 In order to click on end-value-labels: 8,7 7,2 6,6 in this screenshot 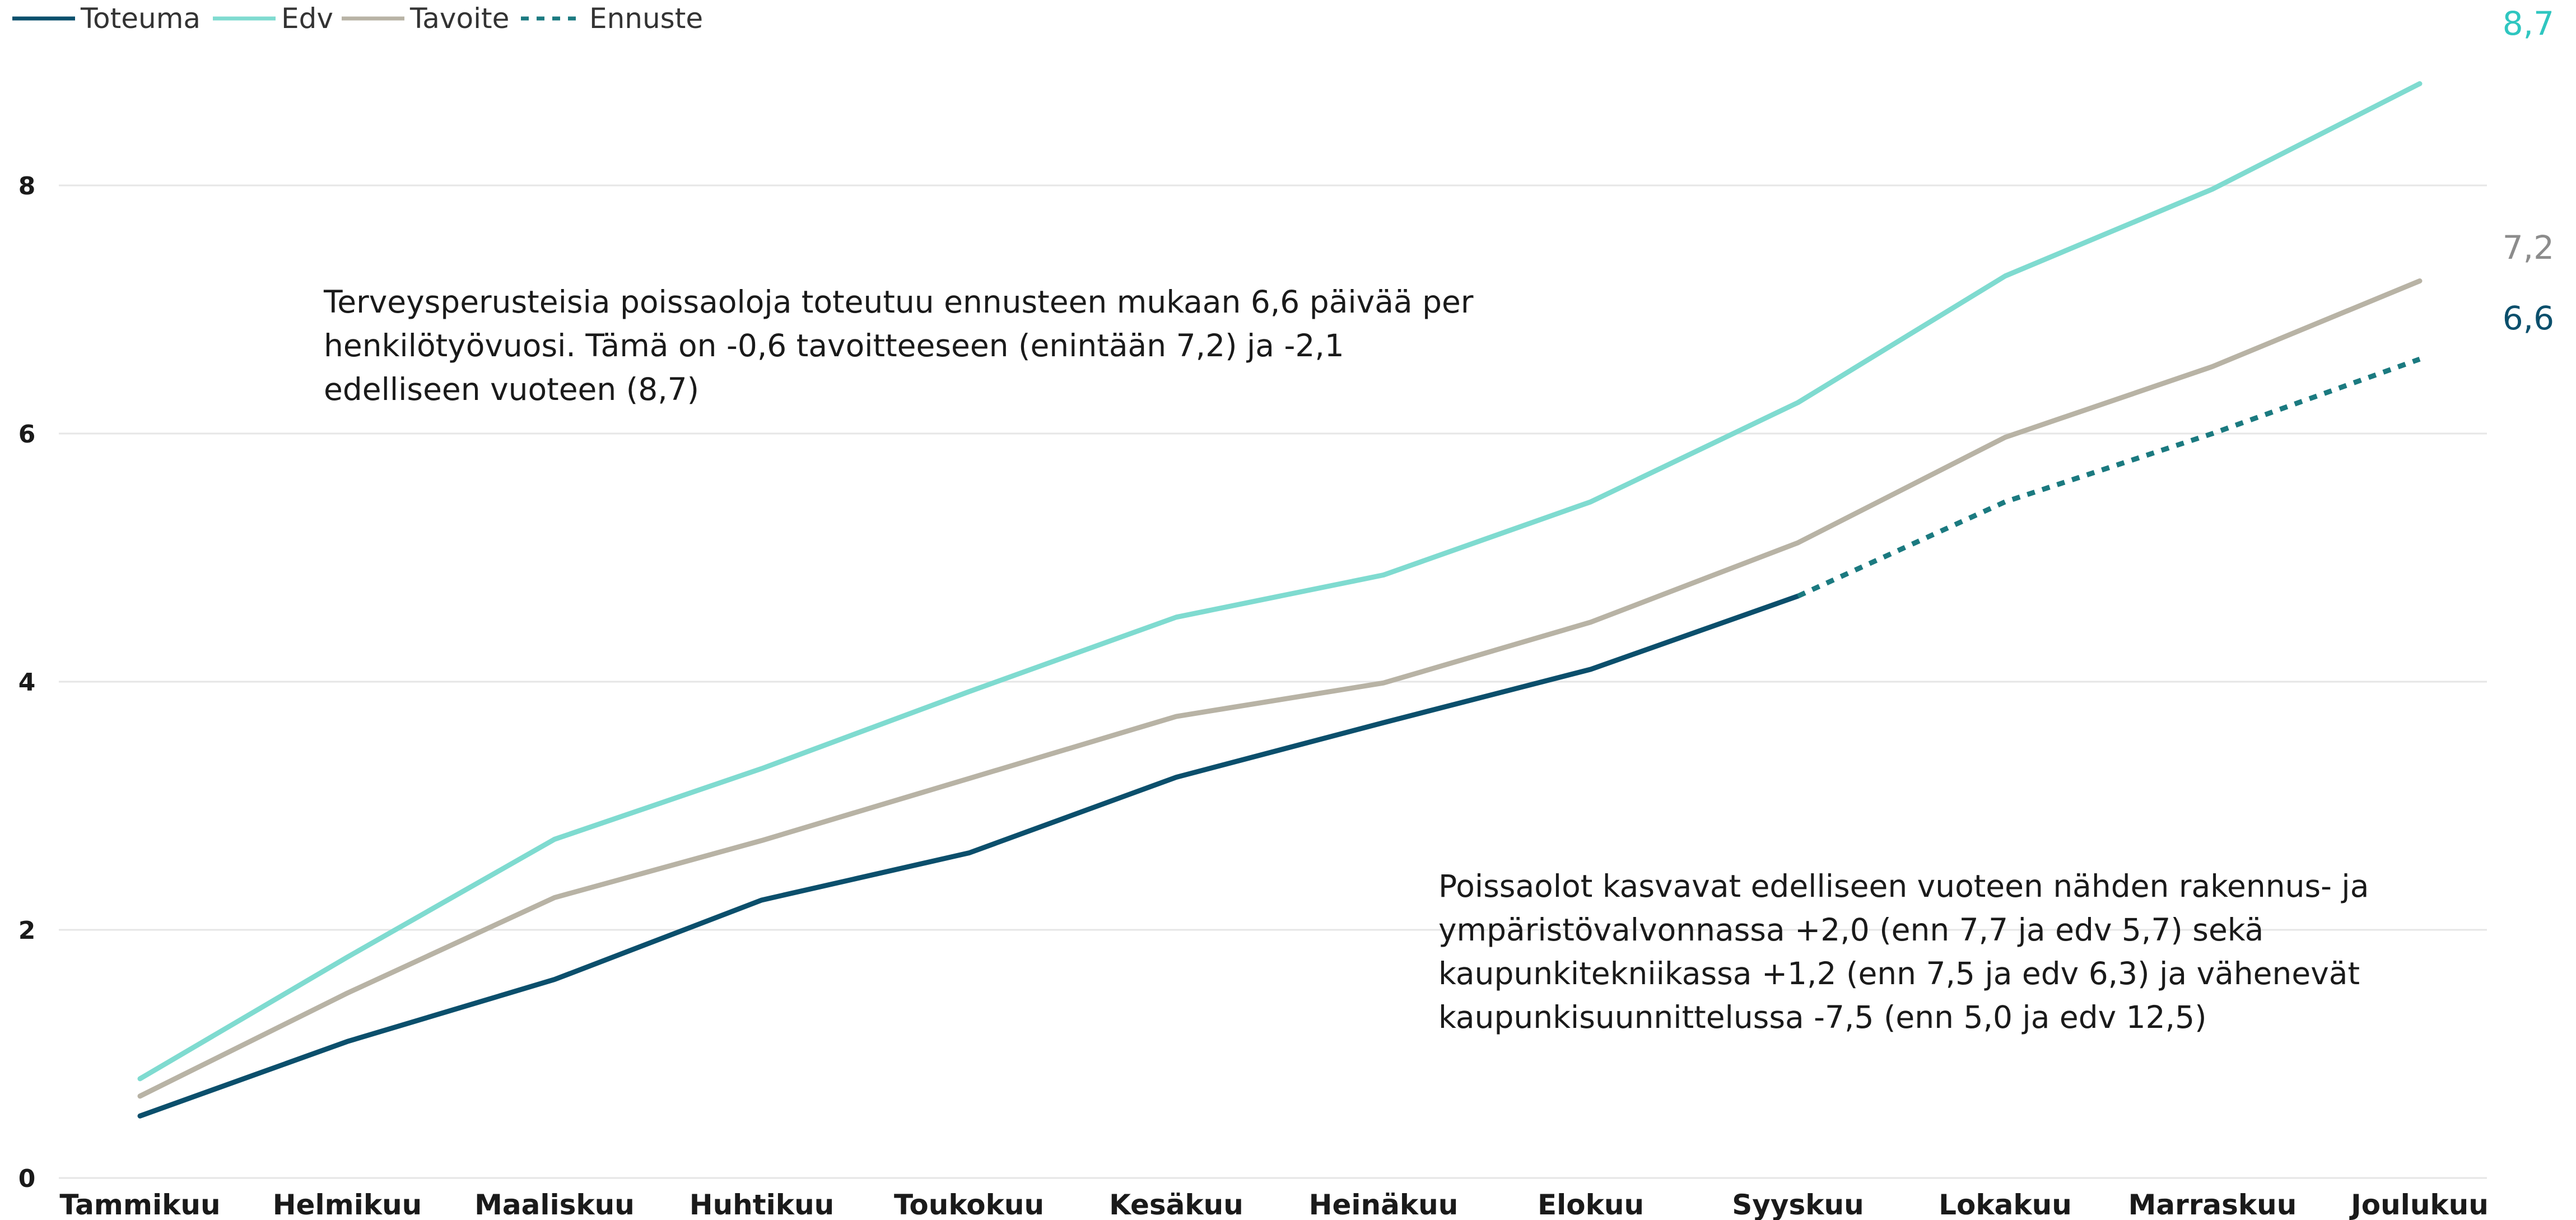, I will do `click(2528, 171)`.